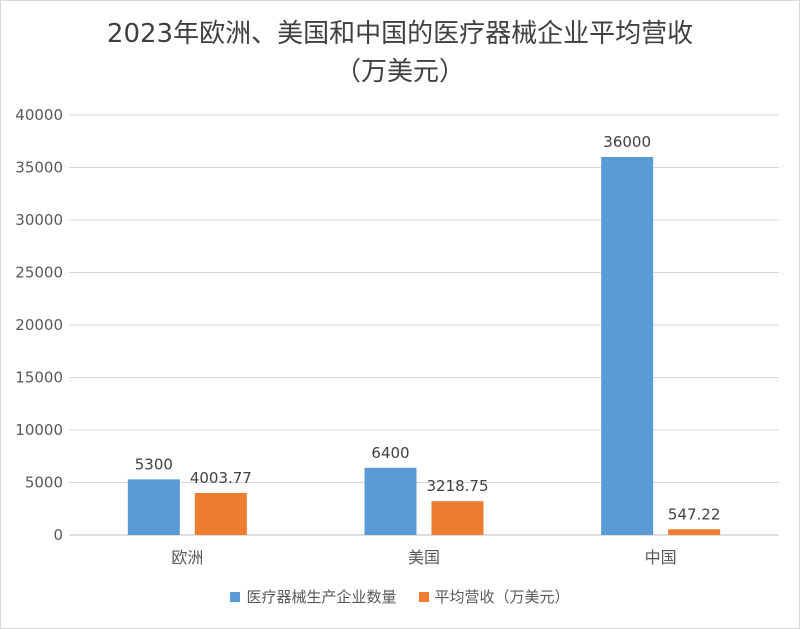 Image resolution: width=800 pixels, height=629 pixels. What do you see at coordinates (39, 430) in the screenshot?
I see `y-tick-label: 10000` at bounding box center [39, 430].